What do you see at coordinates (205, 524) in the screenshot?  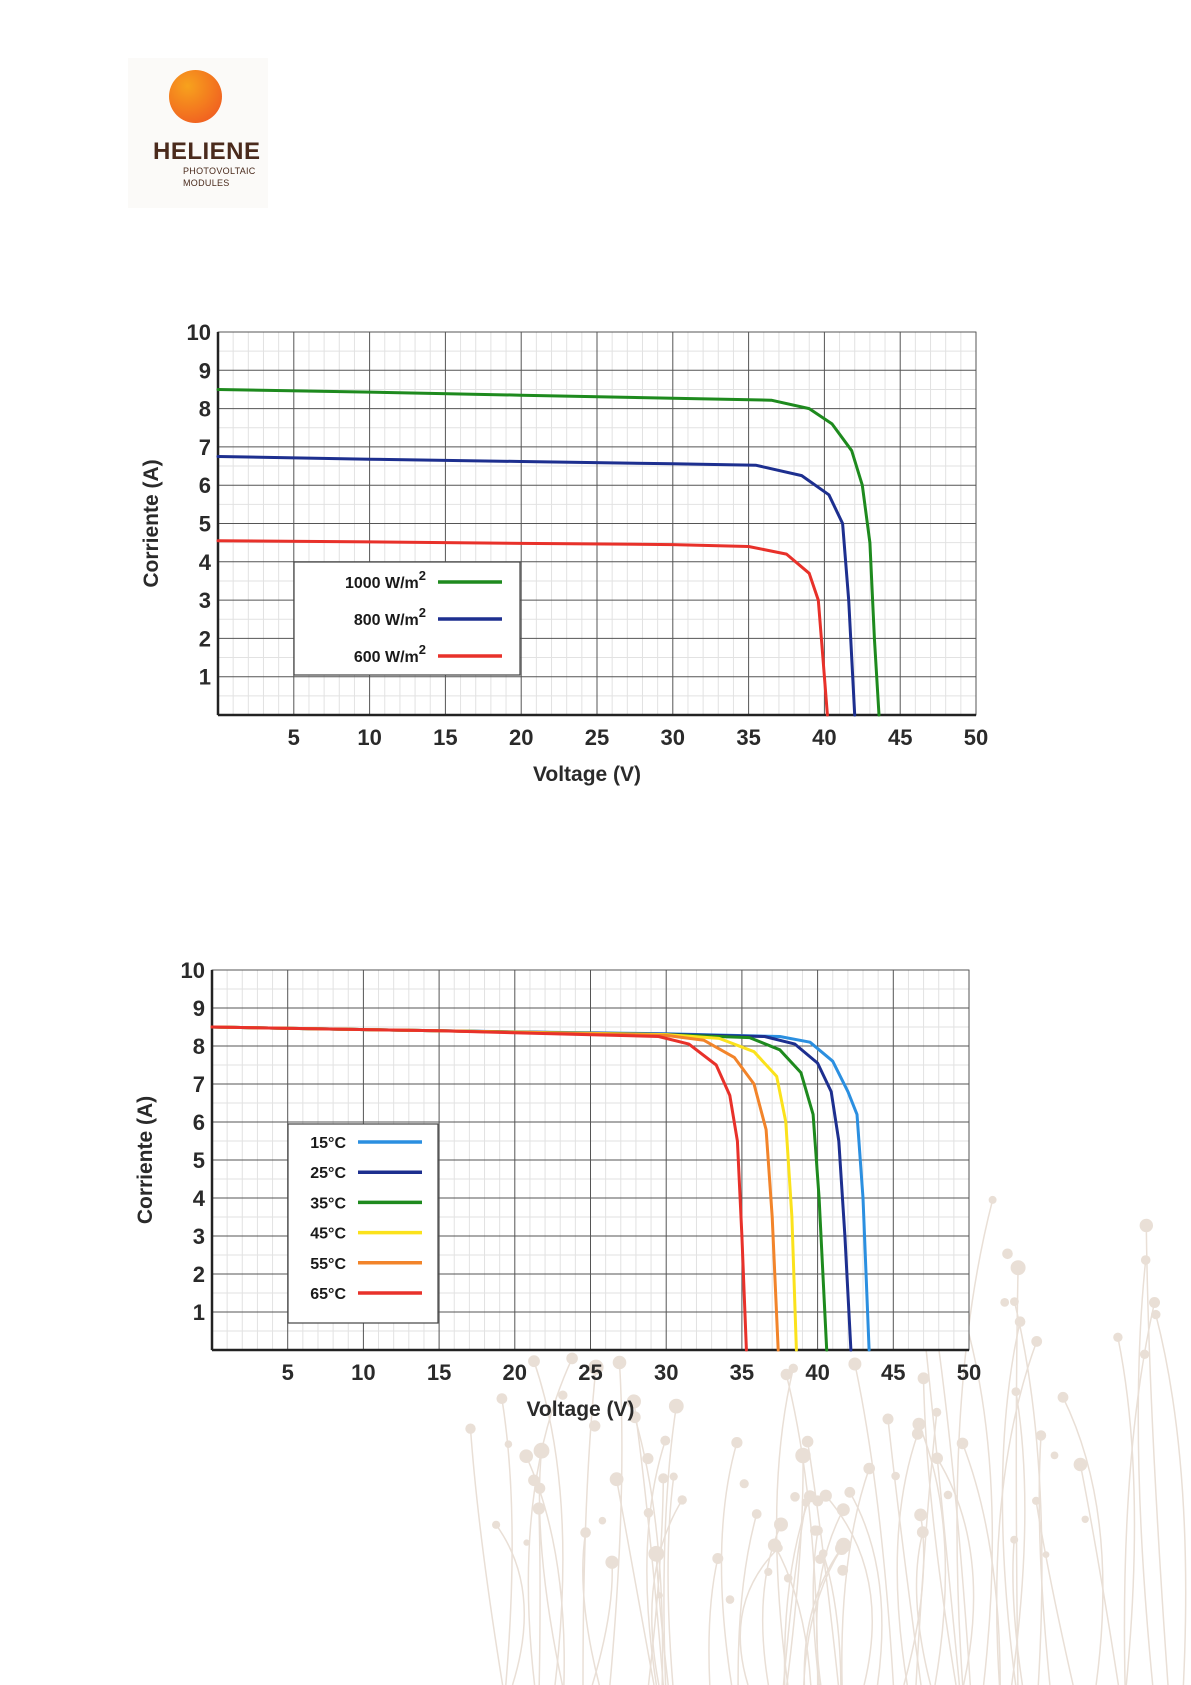 I see `y-tick-label: 5` at bounding box center [205, 524].